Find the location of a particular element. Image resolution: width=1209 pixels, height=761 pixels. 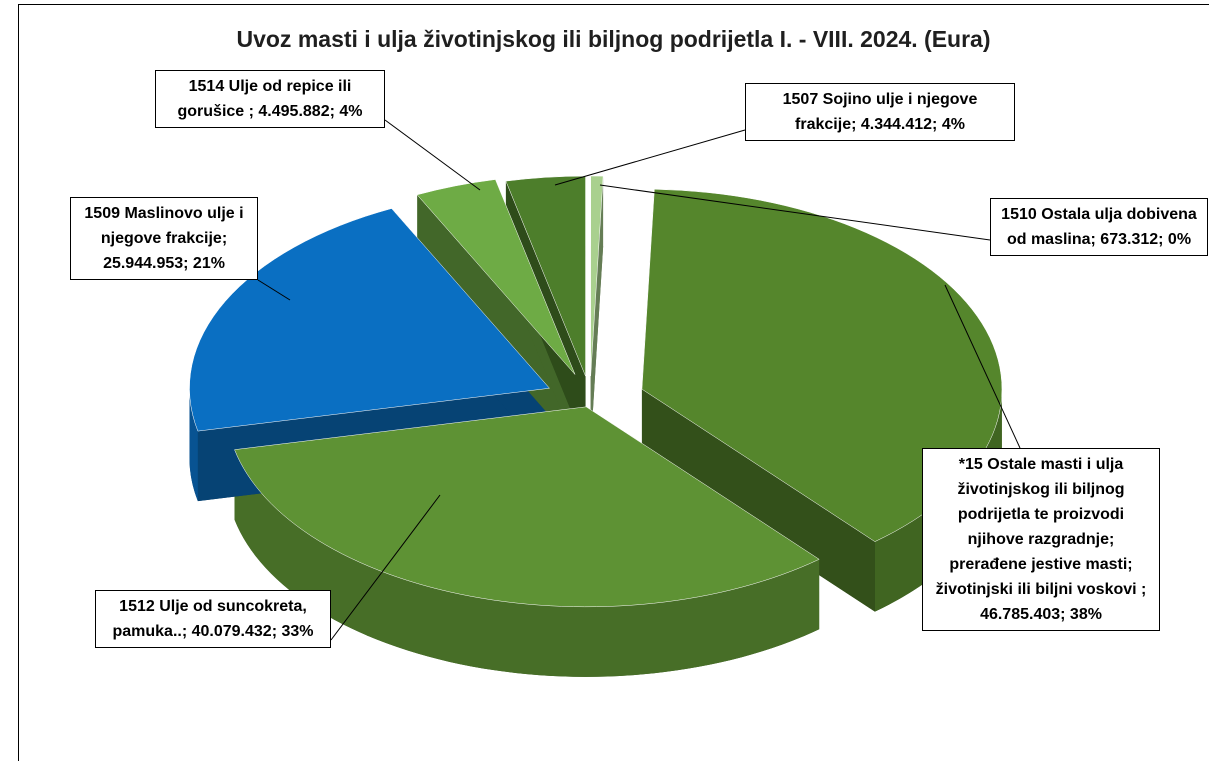

category-label: 1509 Maslinovo ulje i njegove frakcije is located at coordinates (164, 226).